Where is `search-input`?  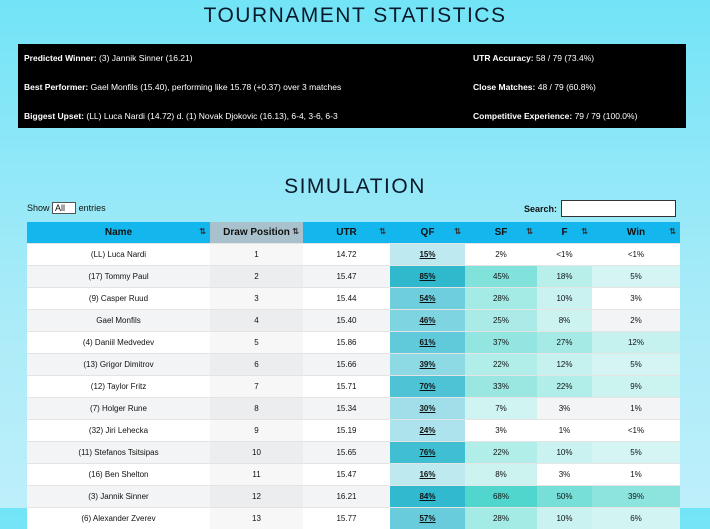 search-input is located at coordinates (618, 208).